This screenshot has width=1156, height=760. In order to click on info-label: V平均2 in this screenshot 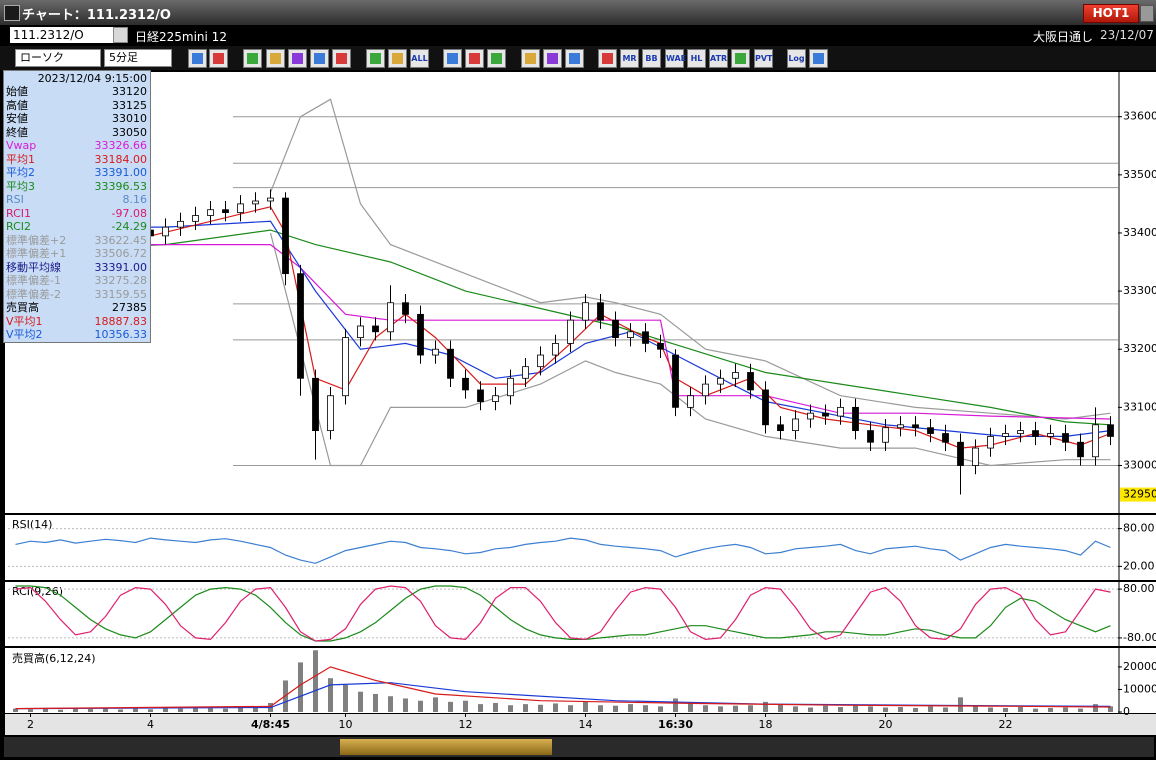, I will do `click(24, 334)`.